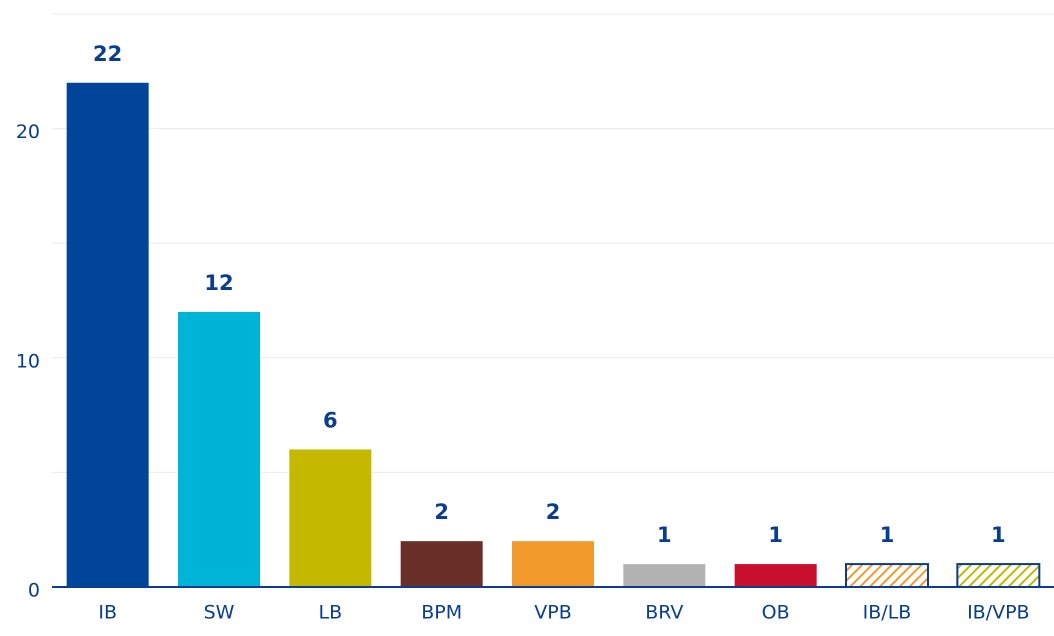 The image size is (1054, 636). Describe the element at coordinates (887, 613) in the screenshot. I see `x-tick-label: IB/LB` at that location.